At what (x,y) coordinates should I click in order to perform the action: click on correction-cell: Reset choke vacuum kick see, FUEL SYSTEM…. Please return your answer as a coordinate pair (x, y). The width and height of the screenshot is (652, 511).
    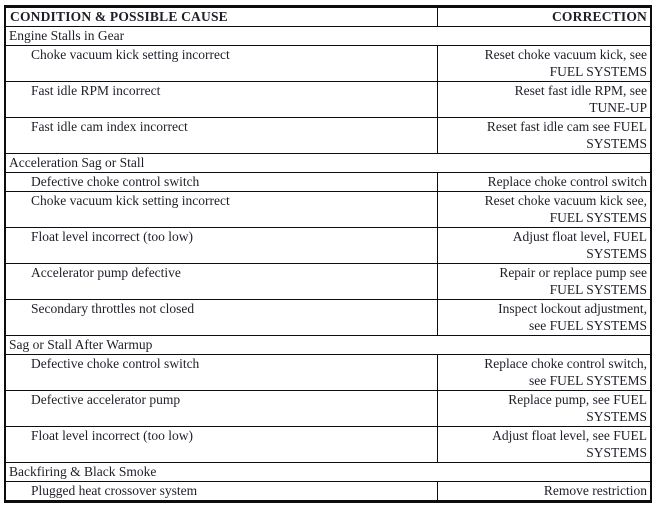
    Looking at the image, I should click on (544, 209).